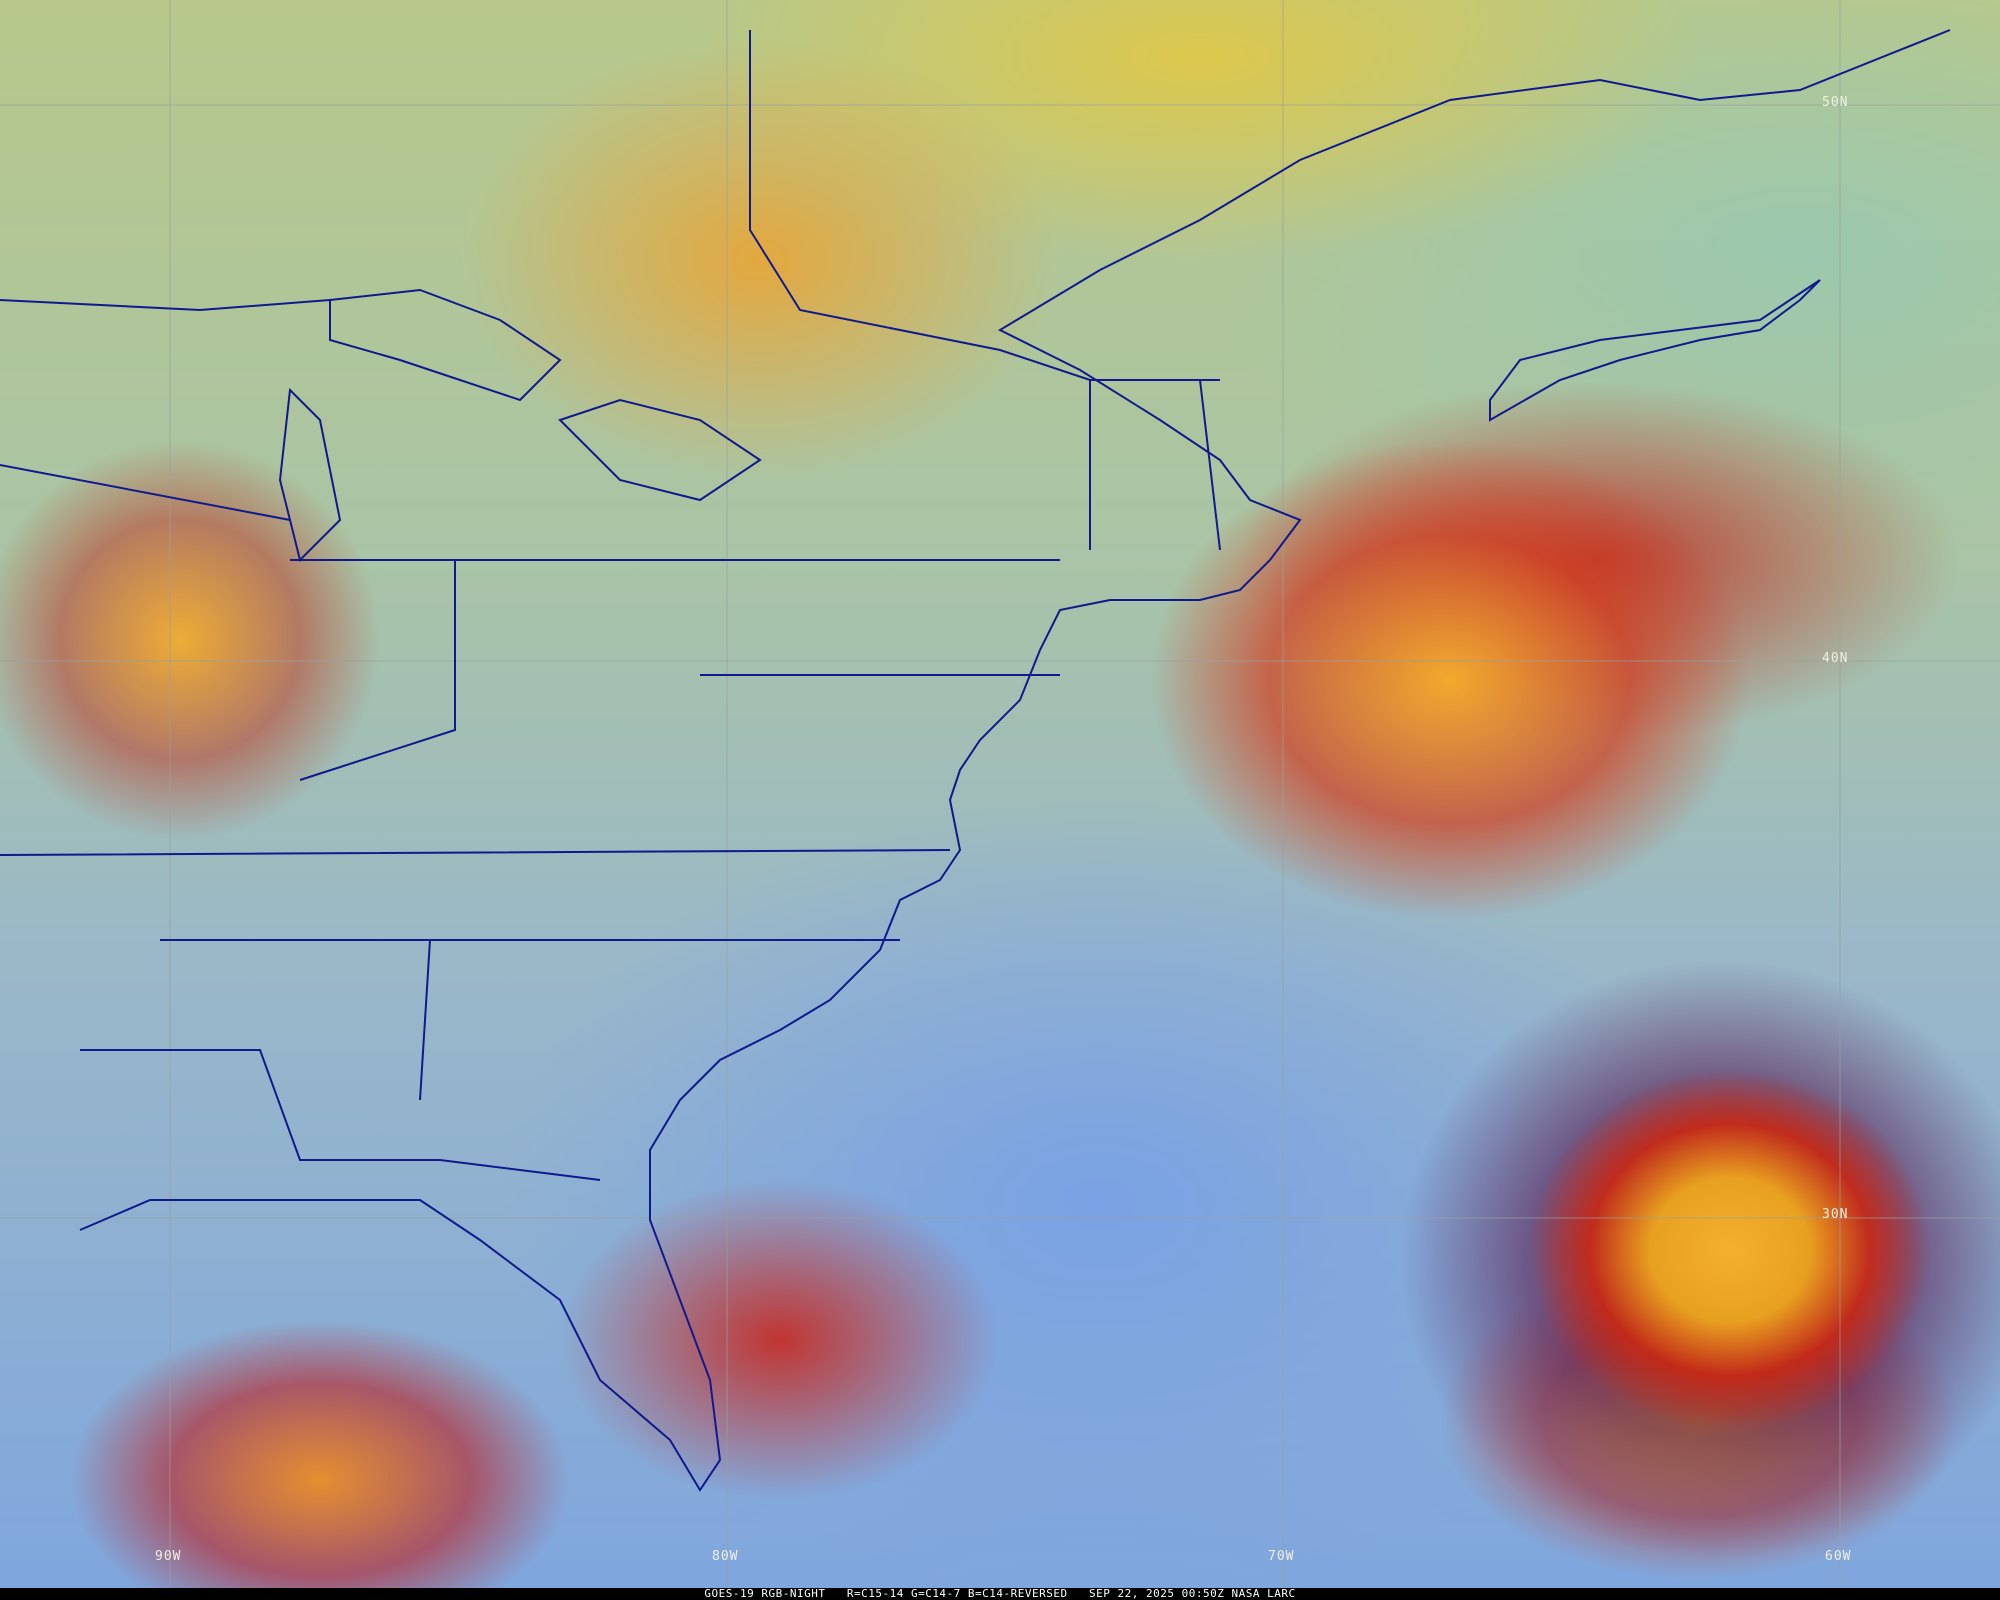  Describe the element at coordinates (957, 1593) in the screenshot. I see `caption-channels: R=C15-14 G=C14-7 B=C14-REVERSED` at that location.